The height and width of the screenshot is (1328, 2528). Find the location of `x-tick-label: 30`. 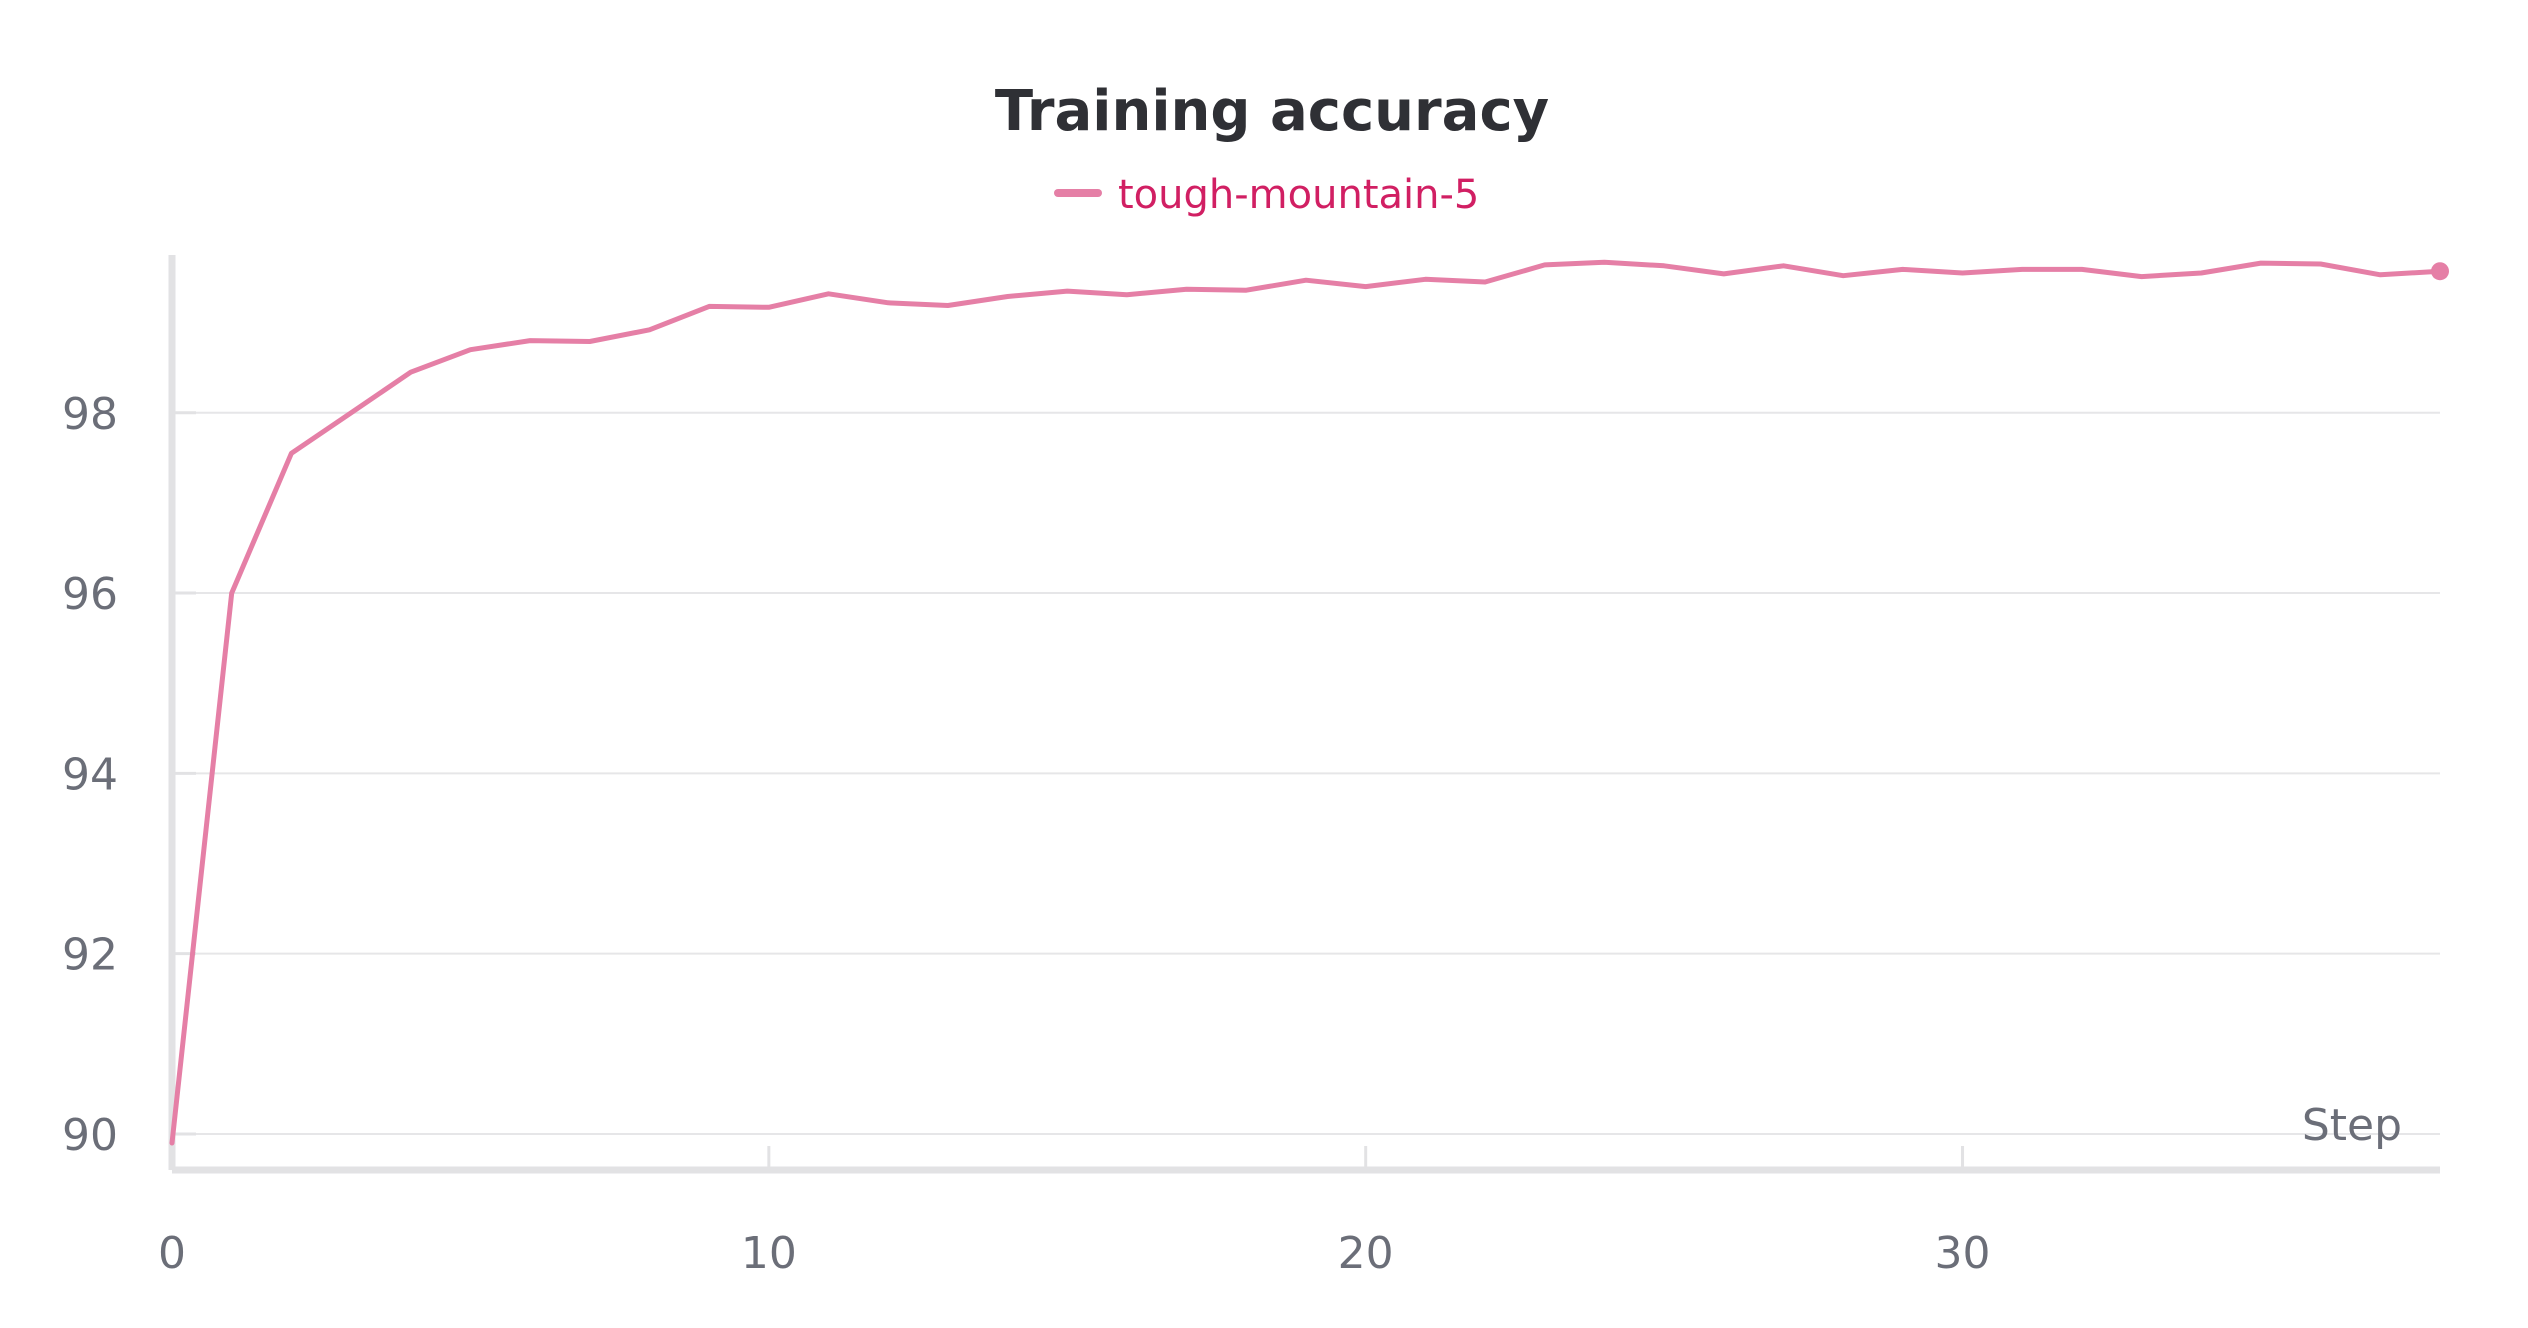

x-tick-label: 30 is located at coordinates (1963, 1253).